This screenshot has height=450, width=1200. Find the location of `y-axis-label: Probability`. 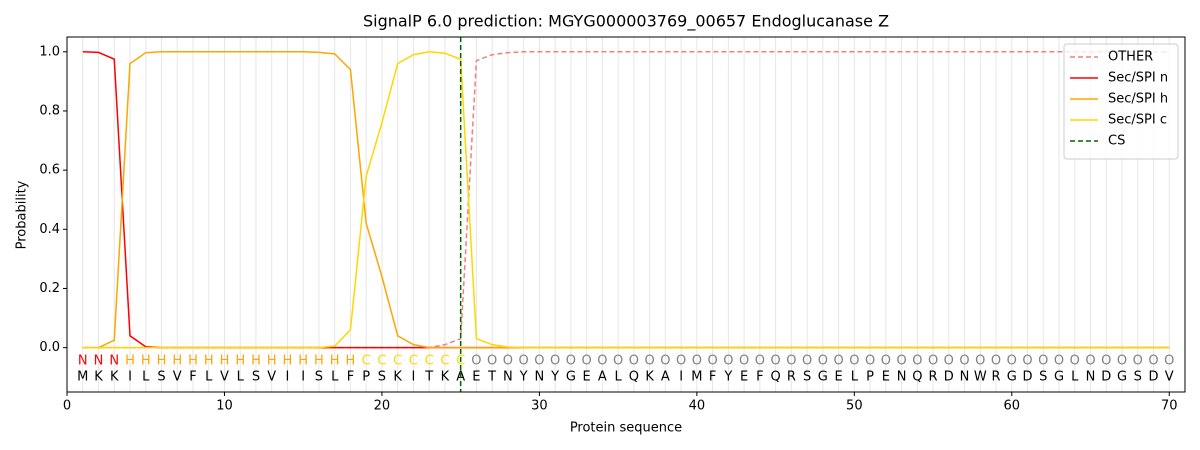

y-axis-label: Probability is located at coordinates (22, 214).